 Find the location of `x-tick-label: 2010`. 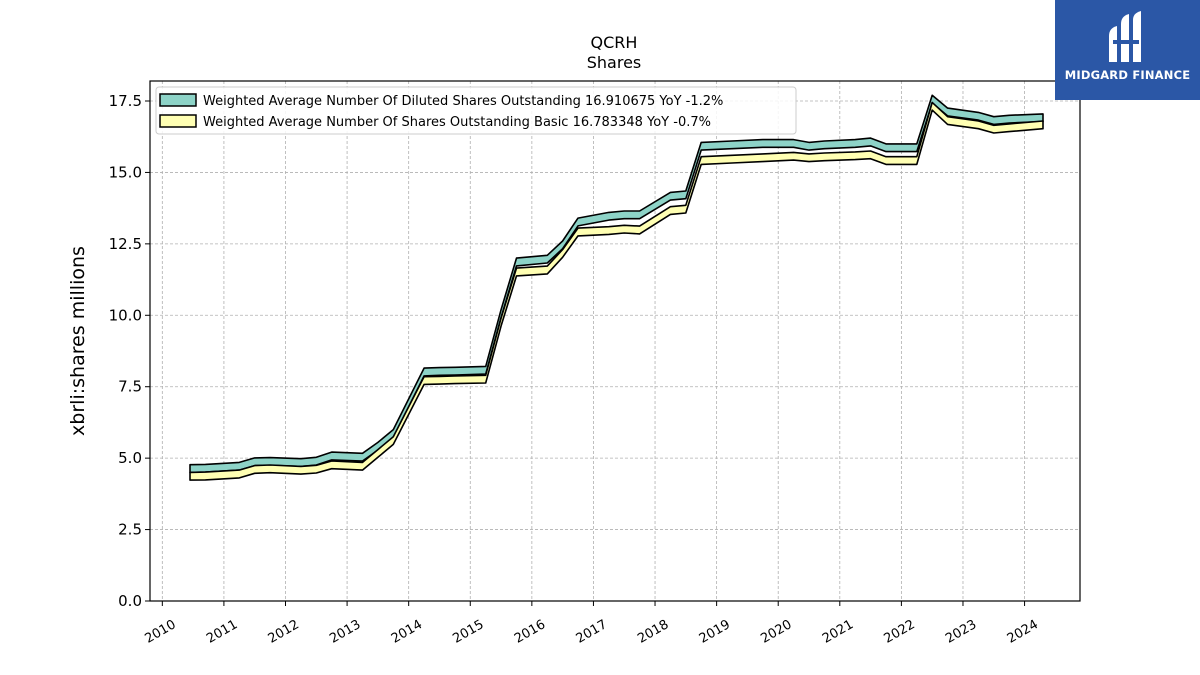

x-tick-label: 2010 is located at coordinates (160, 632).